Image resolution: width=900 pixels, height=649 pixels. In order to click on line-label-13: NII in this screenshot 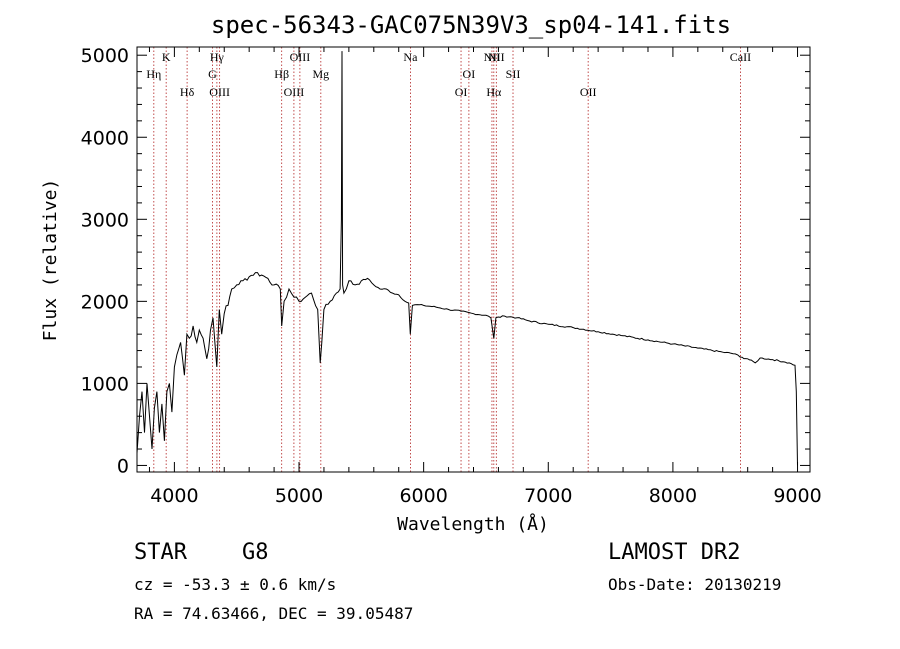, I will do `click(492, 57)`.